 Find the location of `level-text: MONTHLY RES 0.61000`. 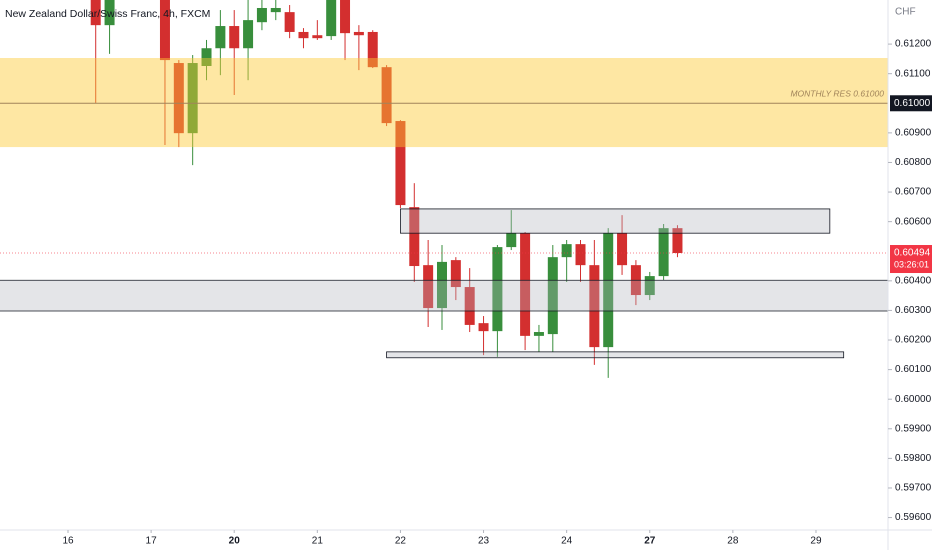

level-text: MONTHLY RES 0.61000 is located at coordinates (837, 94).